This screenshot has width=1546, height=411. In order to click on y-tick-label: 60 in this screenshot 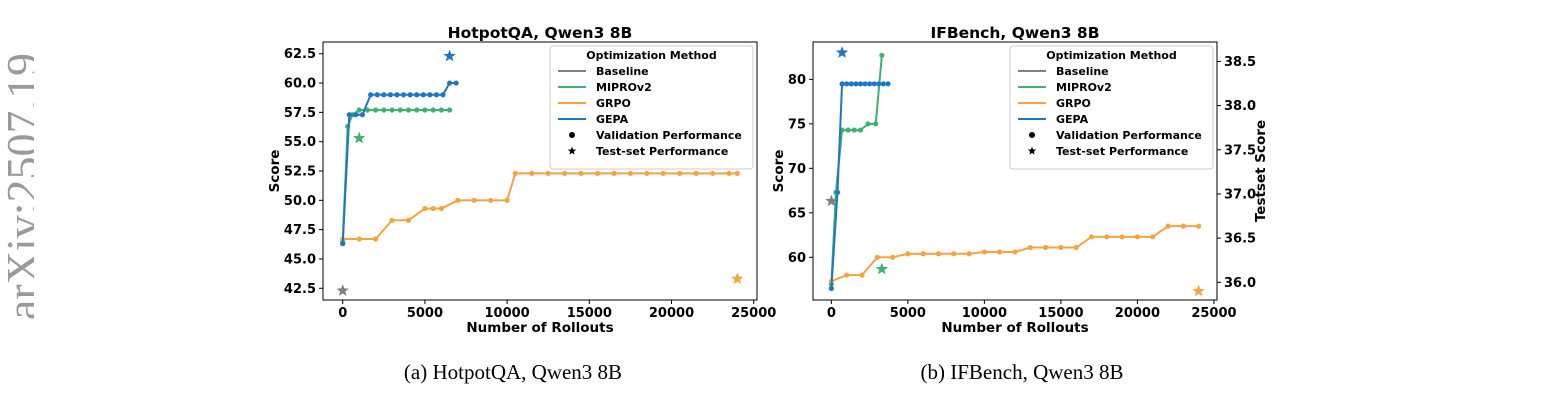, I will do `click(797, 258)`.